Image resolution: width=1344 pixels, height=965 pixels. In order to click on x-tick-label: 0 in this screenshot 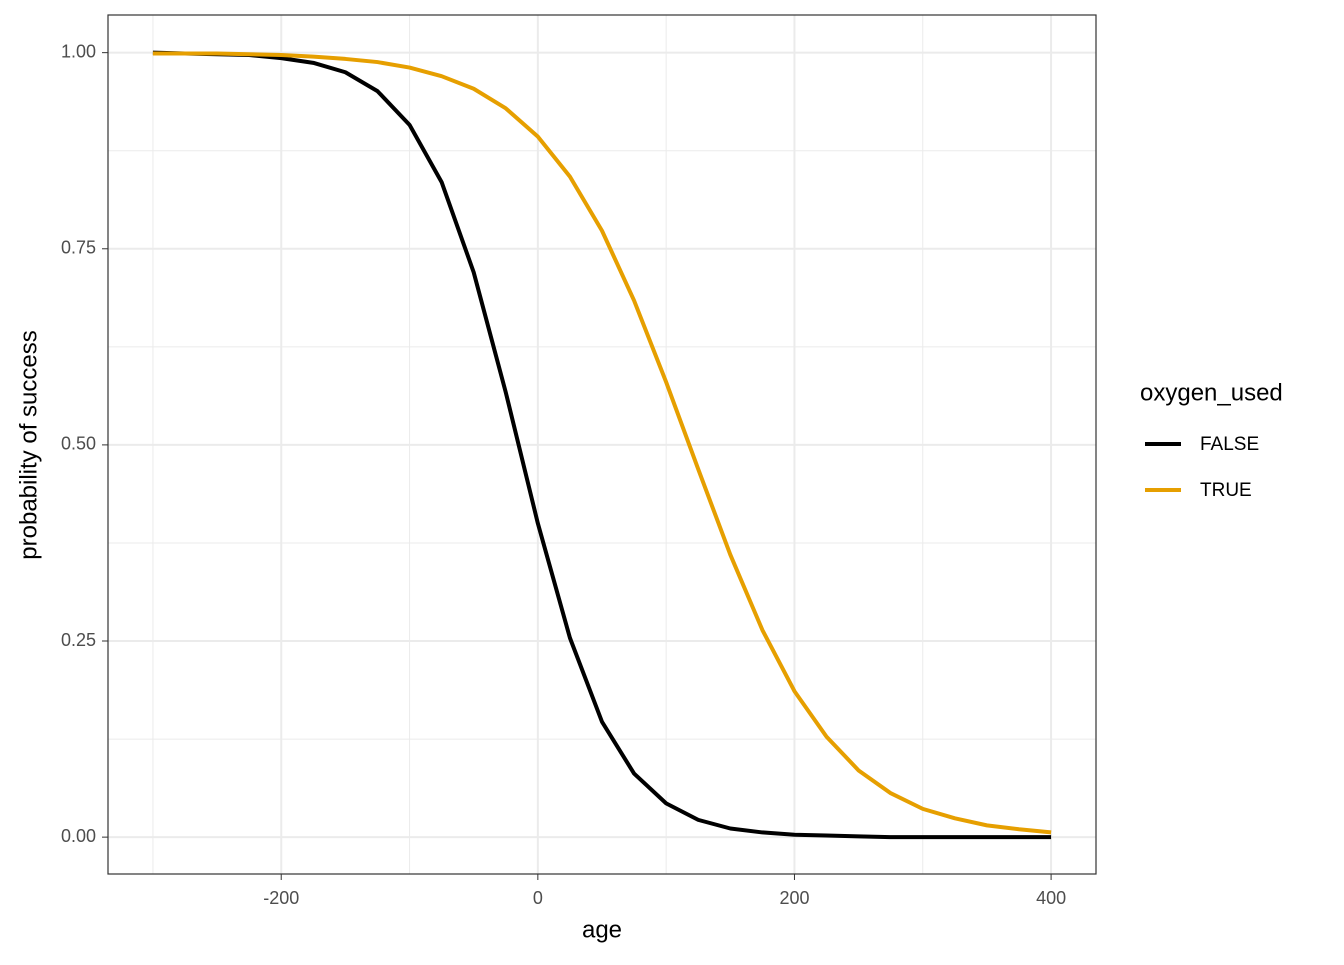, I will do `click(538, 898)`.